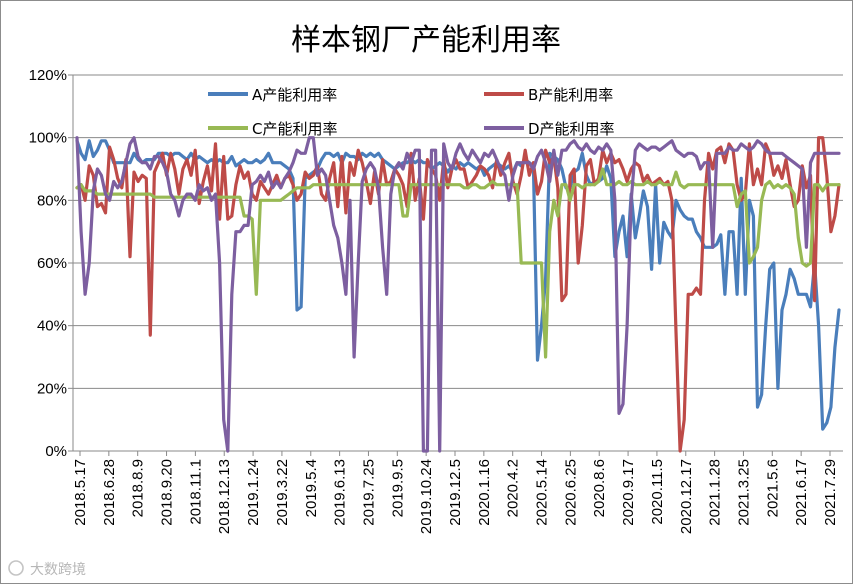 This screenshot has width=853, height=584. I want to click on legend-label: B产能利用率, so click(570, 95).